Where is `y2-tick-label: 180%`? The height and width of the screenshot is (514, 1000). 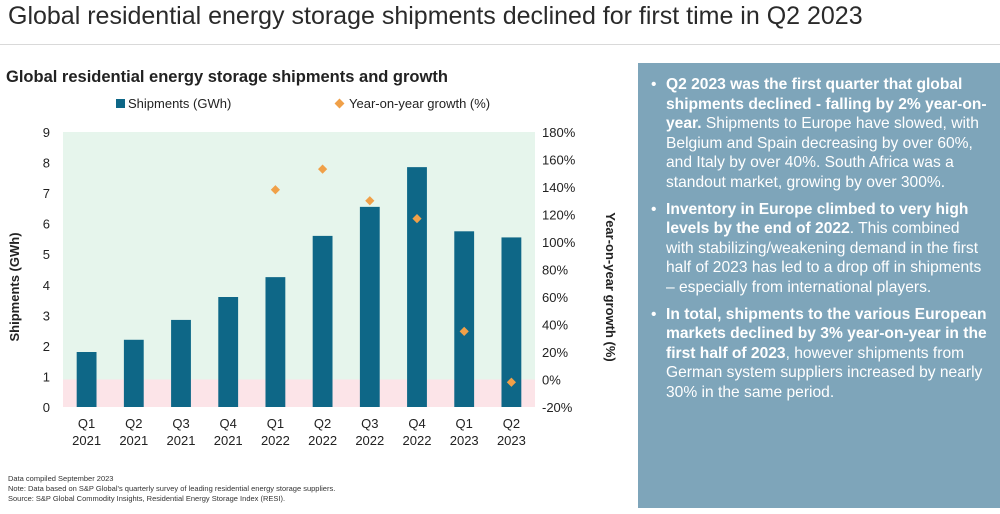 y2-tick-label: 180% is located at coordinates (559, 132).